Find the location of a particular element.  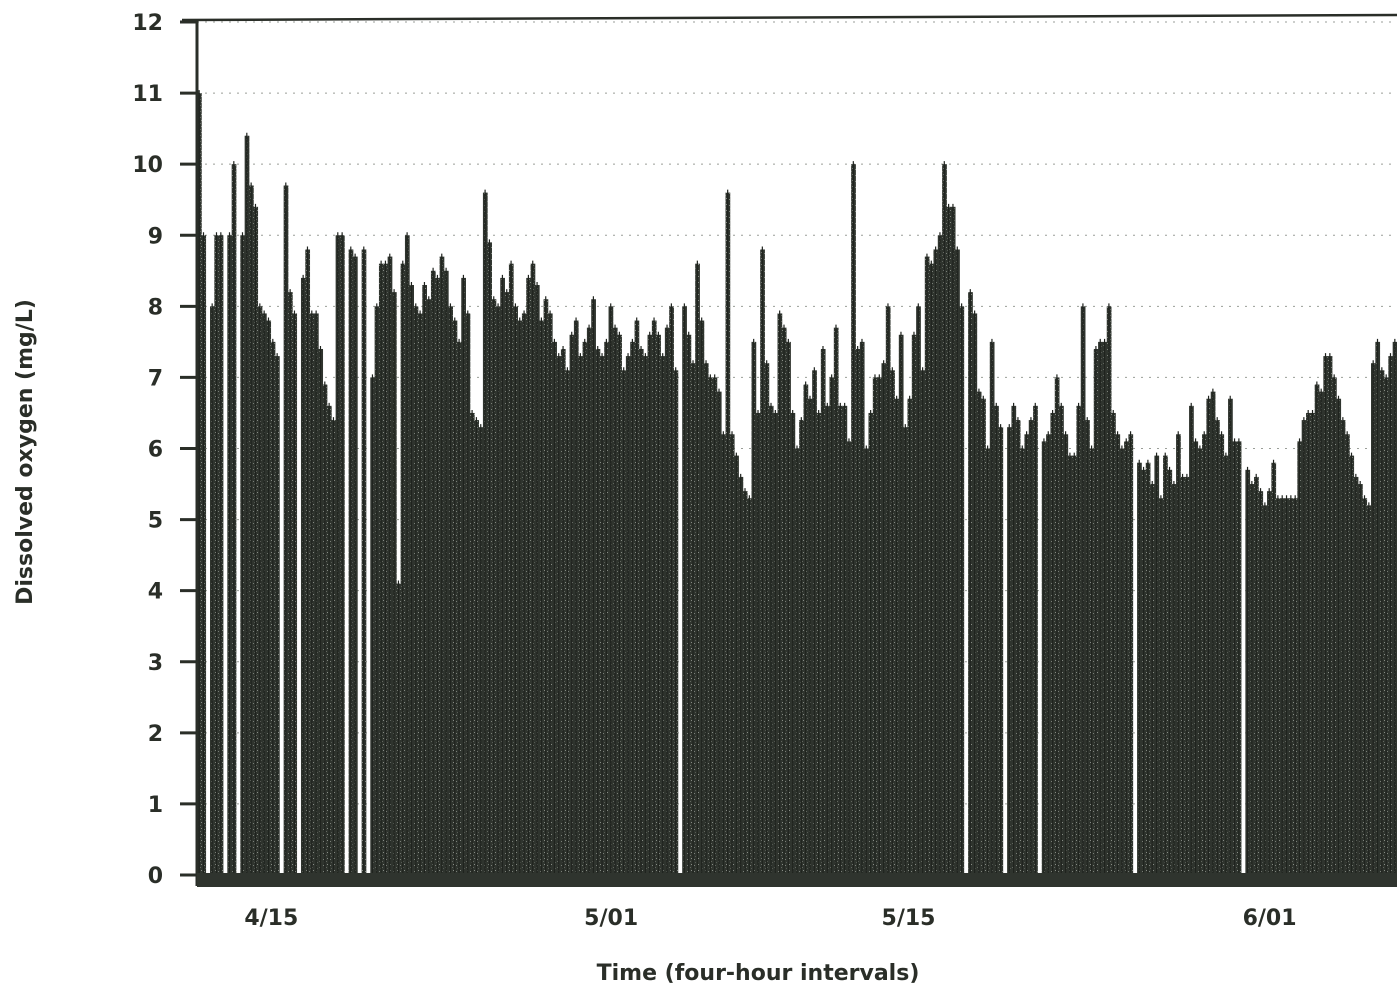

y-axis-title: Dissolved oxygen (mg/L) is located at coordinates (25, 452).